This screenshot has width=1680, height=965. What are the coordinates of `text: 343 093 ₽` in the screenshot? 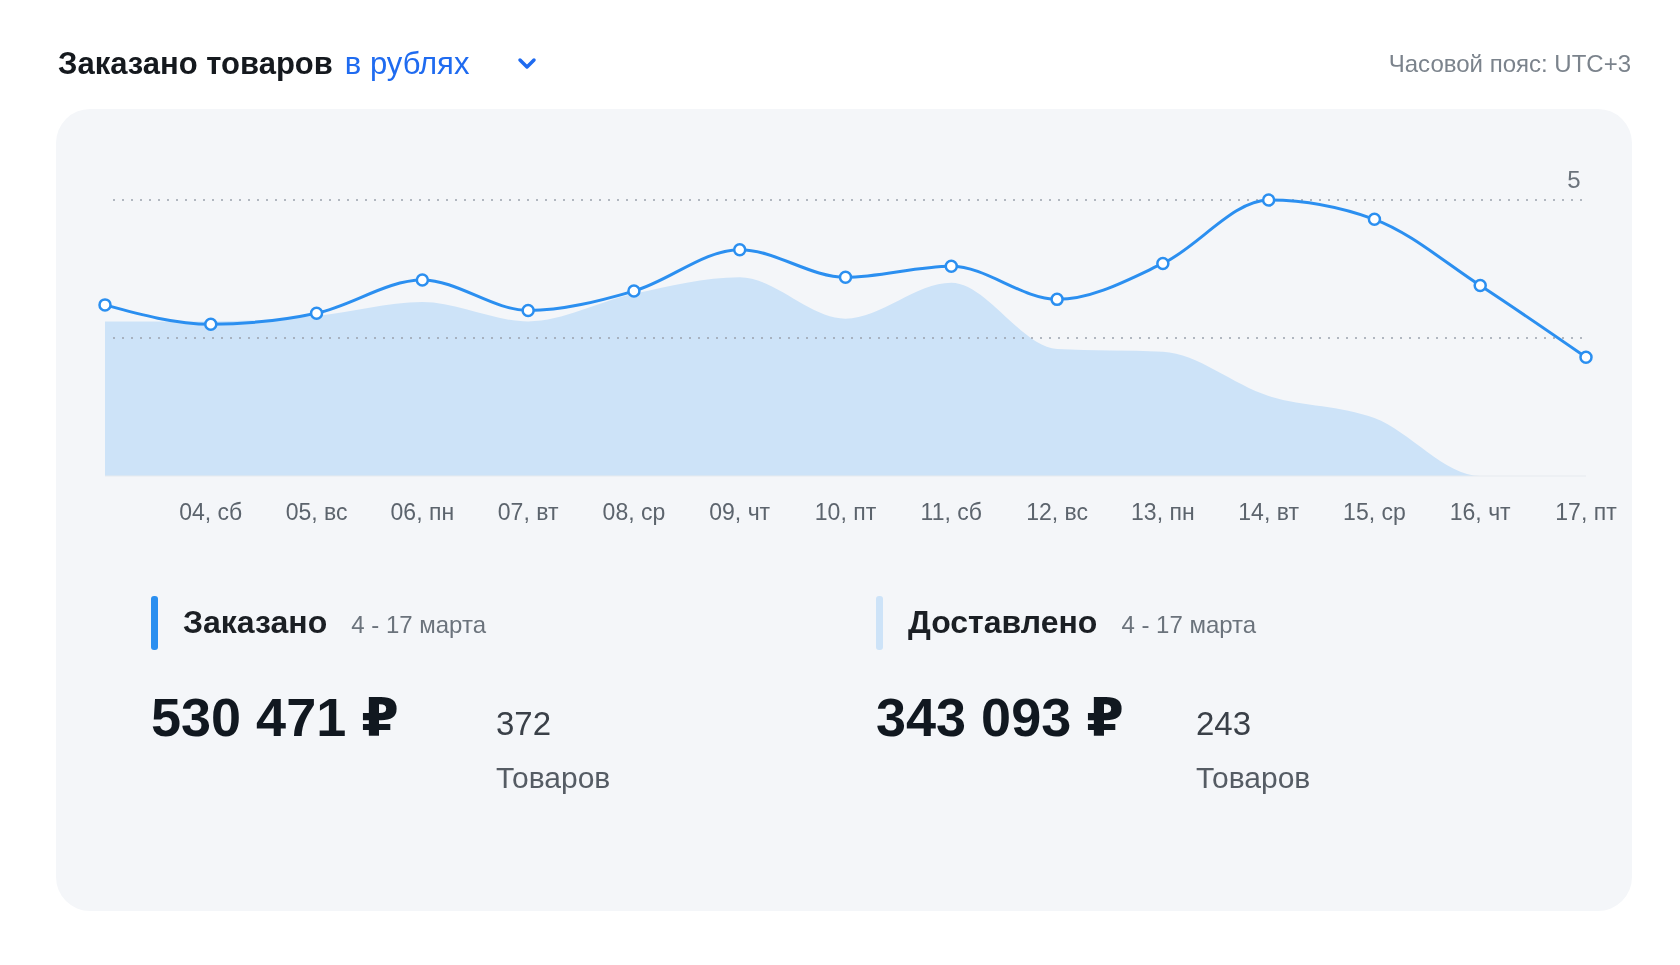 It's located at (1000, 717).